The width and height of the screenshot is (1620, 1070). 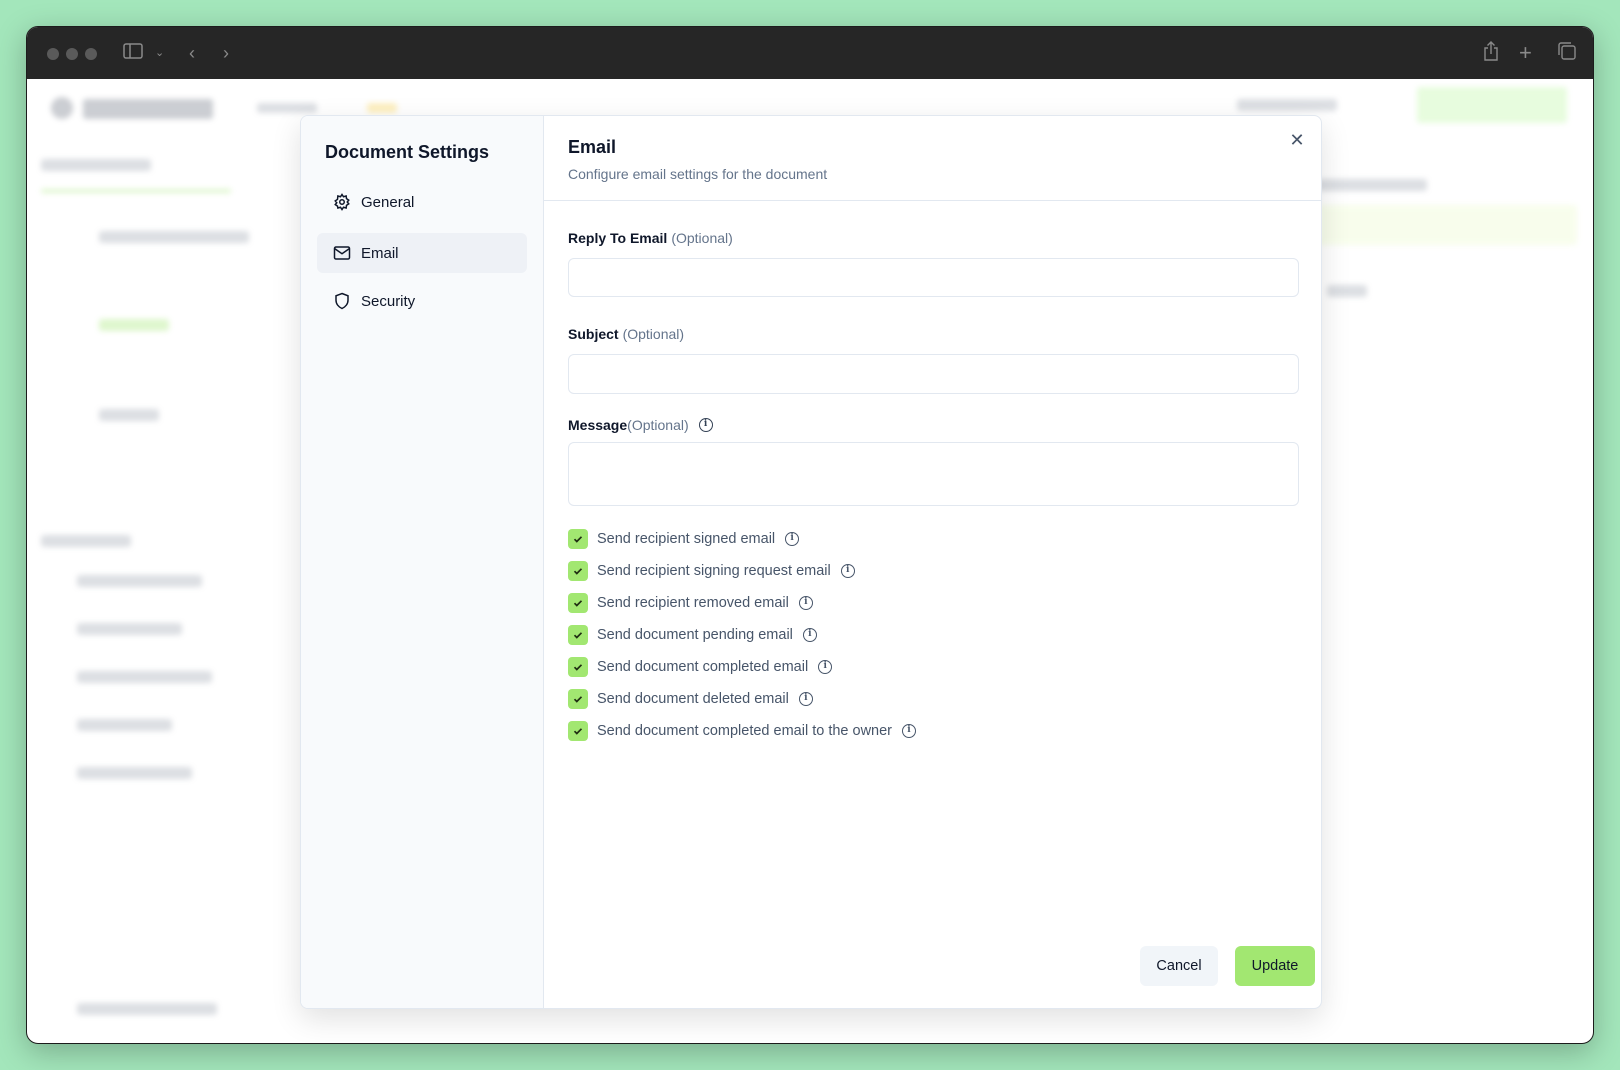 I want to click on reply-to-label: Reply To Email (Optional), so click(x=650, y=238).